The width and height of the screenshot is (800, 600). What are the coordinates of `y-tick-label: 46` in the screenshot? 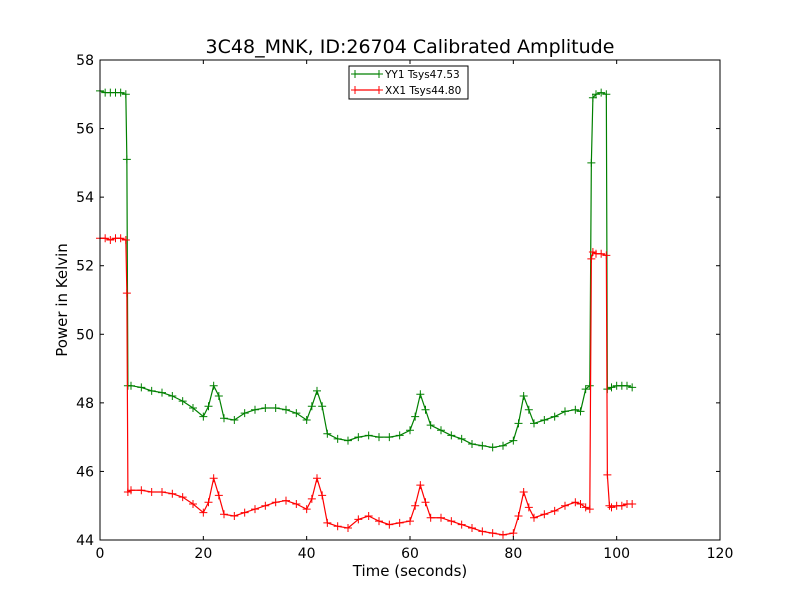 It's located at (85, 472).